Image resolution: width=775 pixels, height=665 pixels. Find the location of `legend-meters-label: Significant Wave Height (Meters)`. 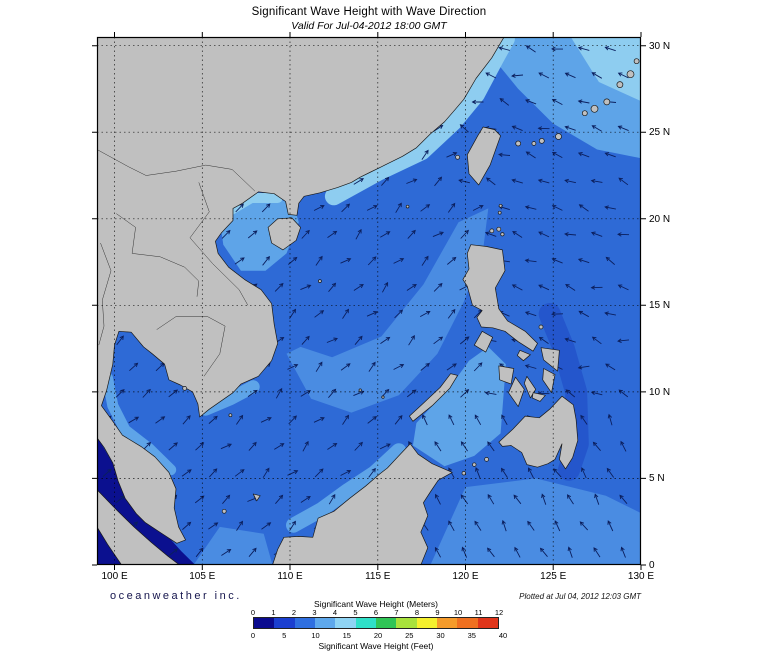

legend-meters-label: Significant Wave Height (Meters) is located at coordinates (376, 604).